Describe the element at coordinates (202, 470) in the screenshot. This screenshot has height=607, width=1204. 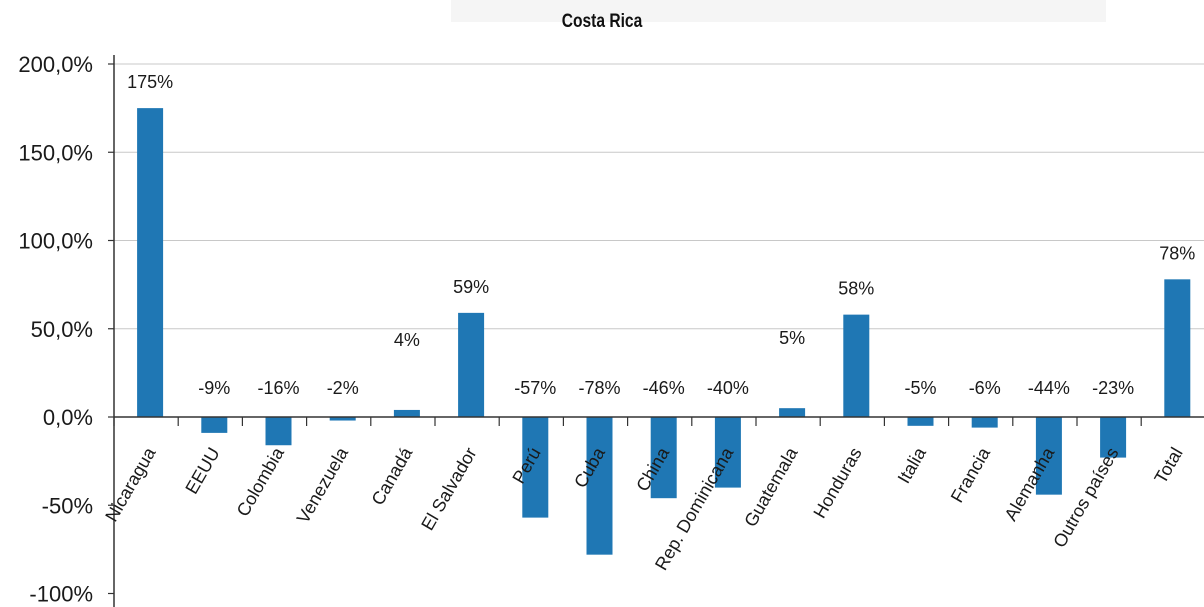
I see `category-label: EEUU` at that location.